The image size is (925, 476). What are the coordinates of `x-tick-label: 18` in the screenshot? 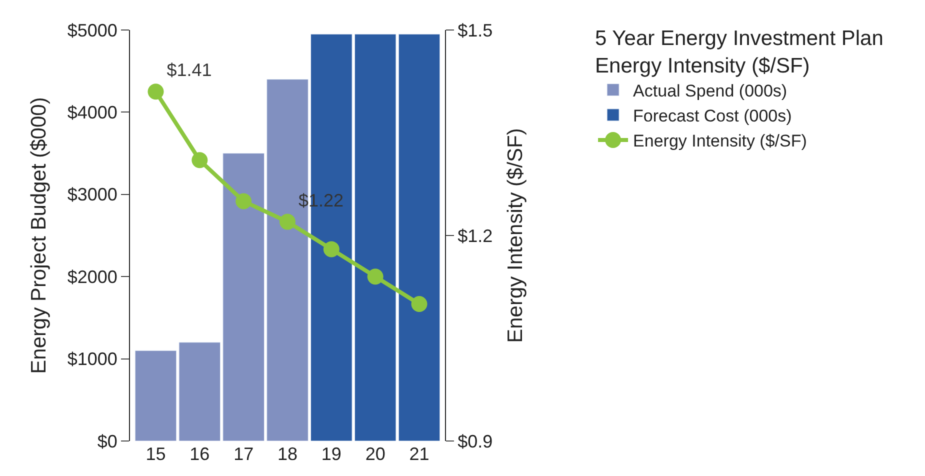 It's located at (287, 454).